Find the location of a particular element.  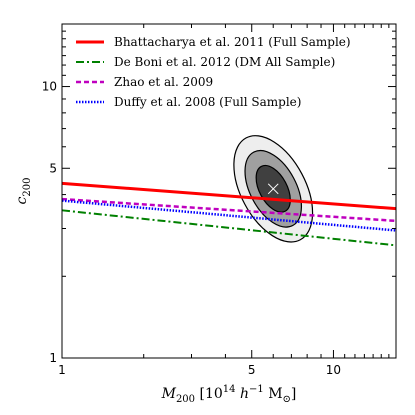

x-tick-label-0: 1 is located at coordinates (62, 370).